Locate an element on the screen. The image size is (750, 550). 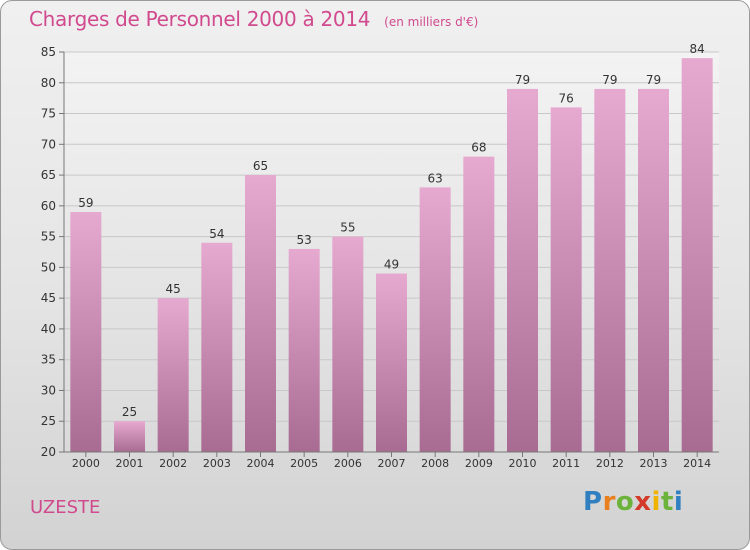
x-tick-label: 2007 is located at coordinates (392, 463).